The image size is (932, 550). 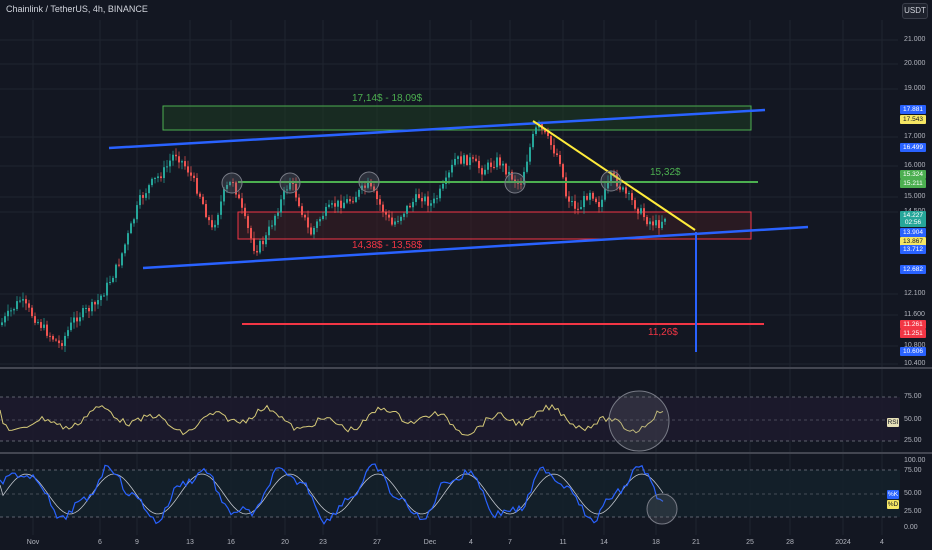 What do you see at coordinates (137, 542) in the screenshot?
I see `time-tick: 9` at bounding box center [137, 542].